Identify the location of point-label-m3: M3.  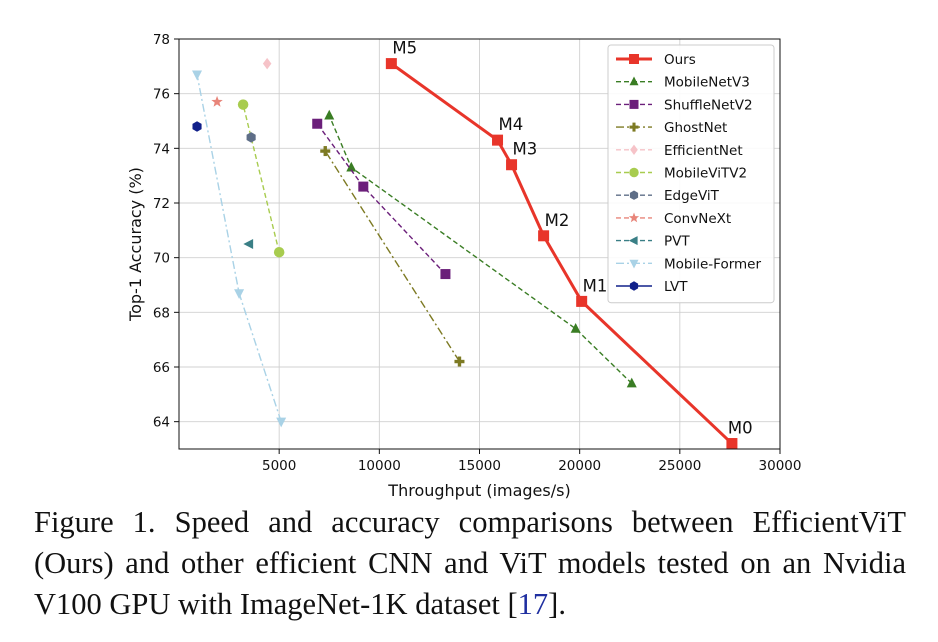
(525, 149).